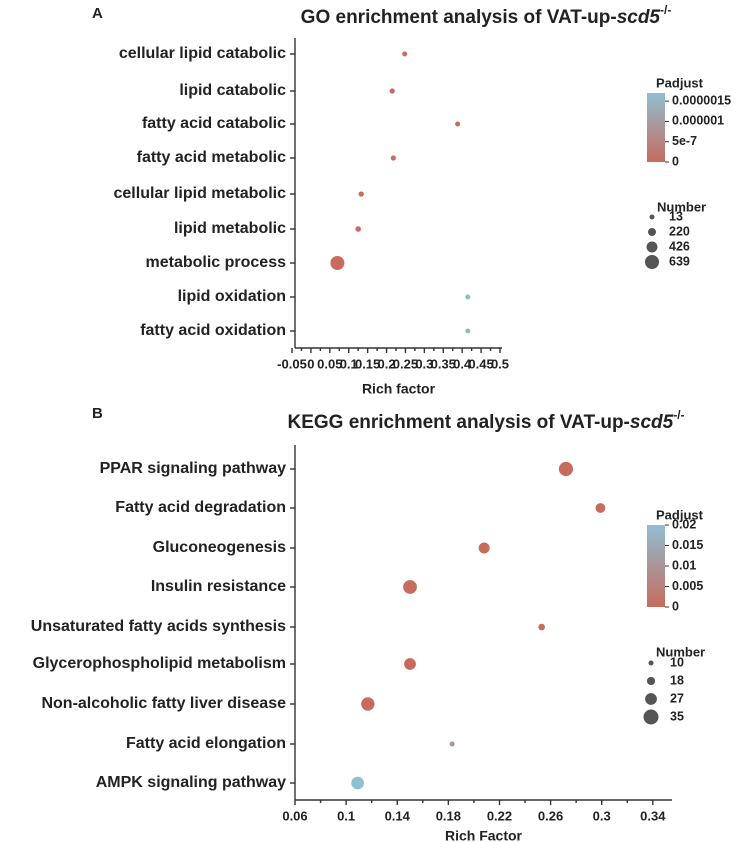 The height and width of the screenshot is (842, 736). Describe the element at coordinates (218, 586) in the screenshot. I see `category-label: Insulin resistance` at that location.